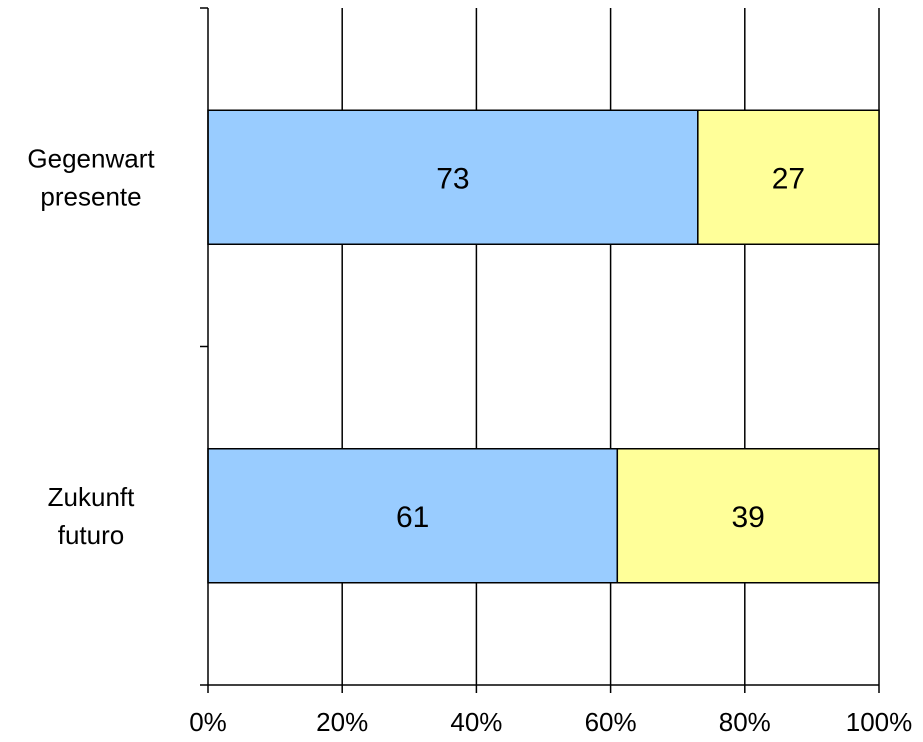  I want to click on data-label: 39, so click(747, 517).